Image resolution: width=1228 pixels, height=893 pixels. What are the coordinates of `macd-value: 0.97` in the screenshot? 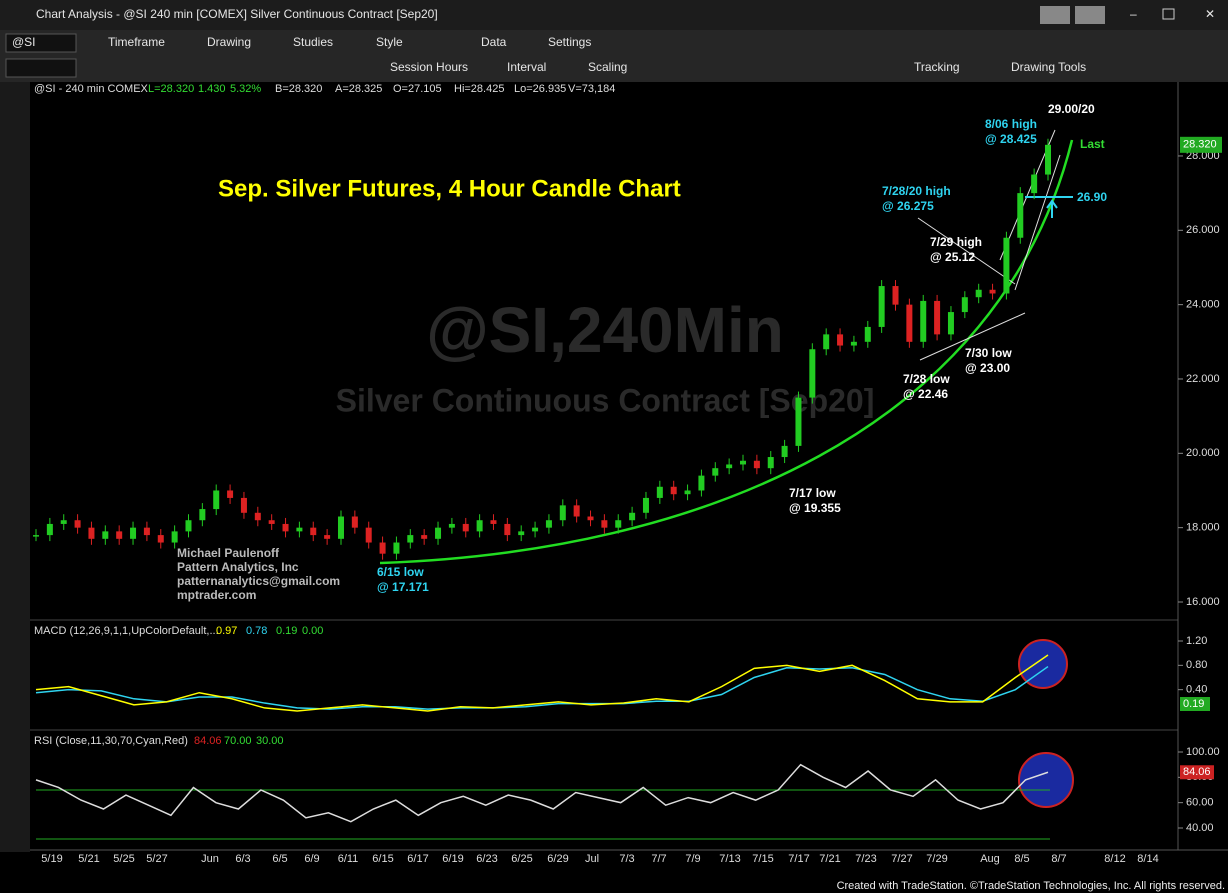 It's located at (226, 631).